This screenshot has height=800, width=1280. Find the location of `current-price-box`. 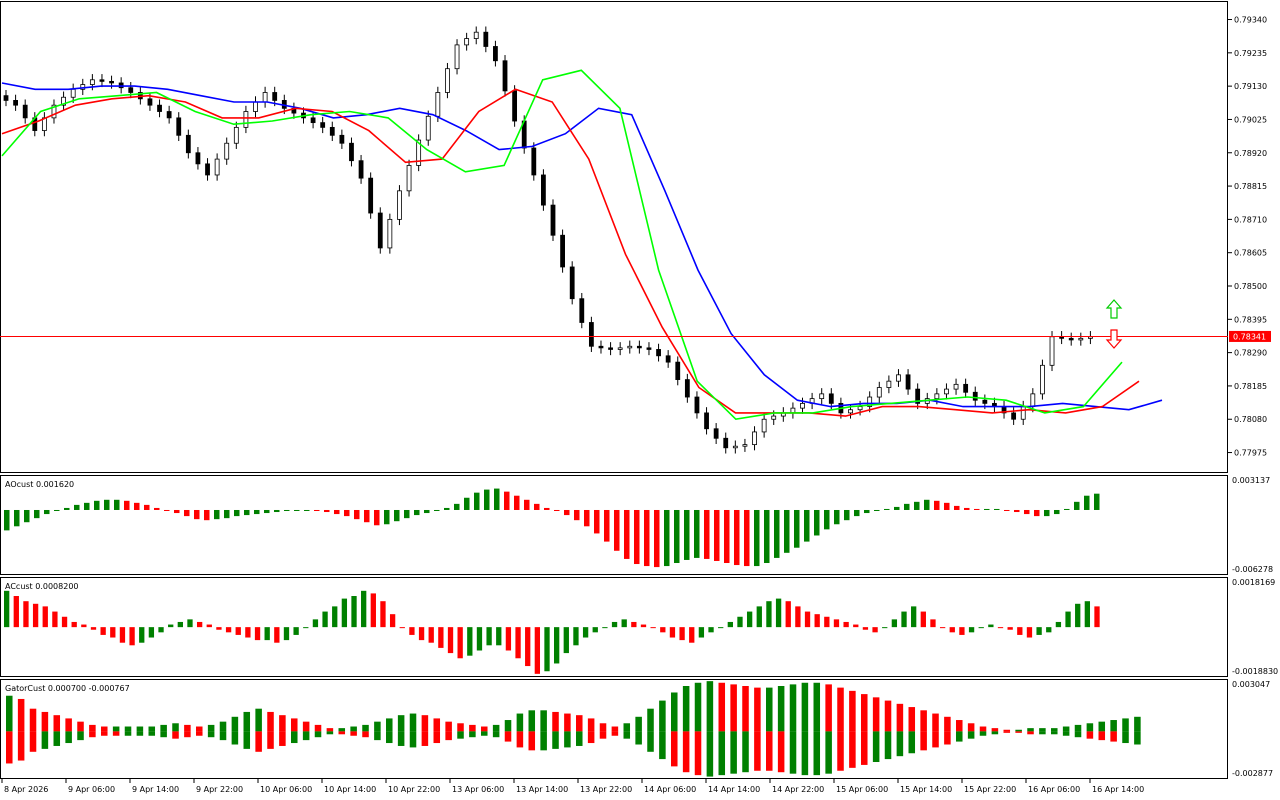

current-price-box is located at coordinates (1250, 336).